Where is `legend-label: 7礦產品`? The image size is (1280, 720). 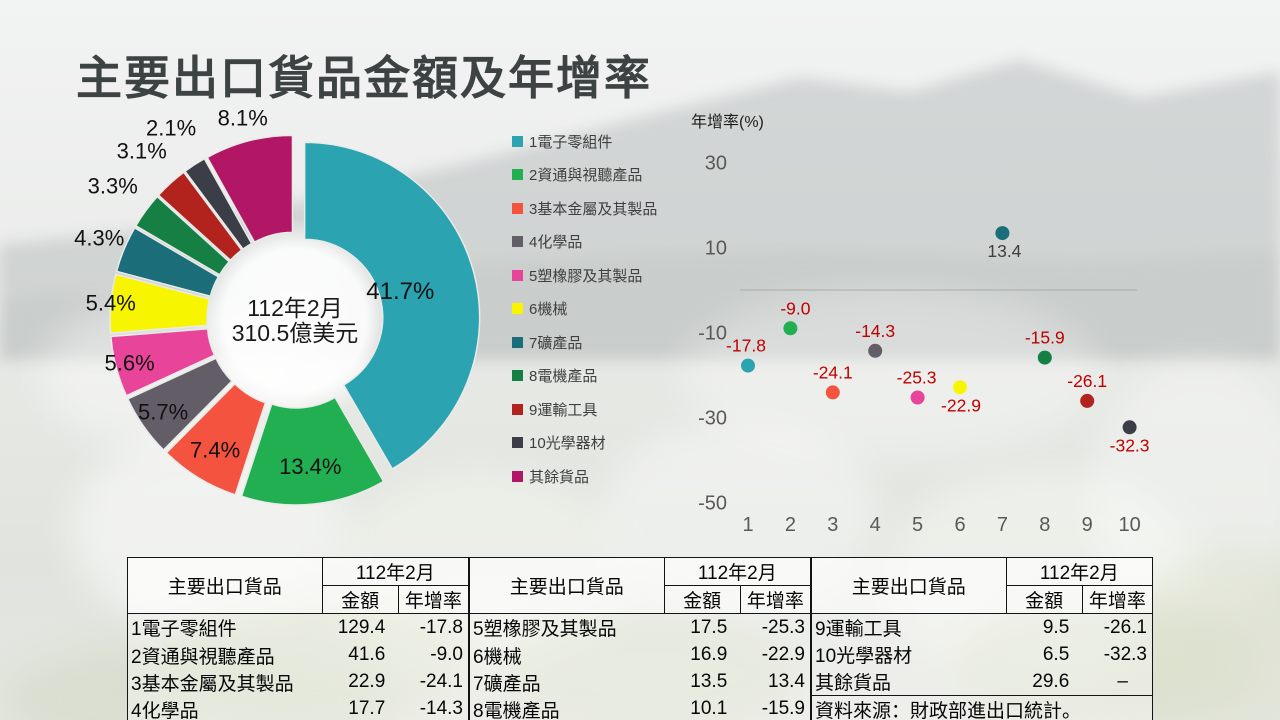 legend-label: 7礦產品 is located at coordinates (556, 343).